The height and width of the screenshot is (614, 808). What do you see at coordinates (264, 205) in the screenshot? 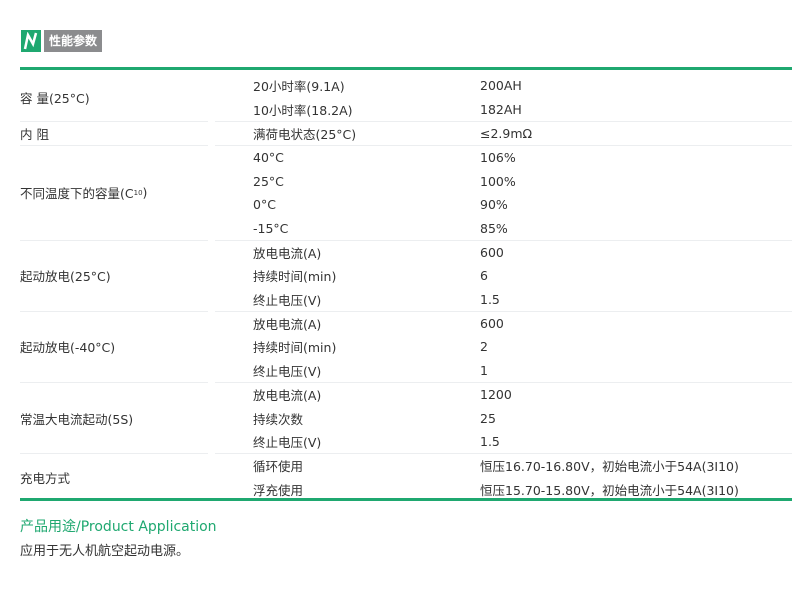
I see `condition-cell: 0°C` at bounding box center [264, 205].